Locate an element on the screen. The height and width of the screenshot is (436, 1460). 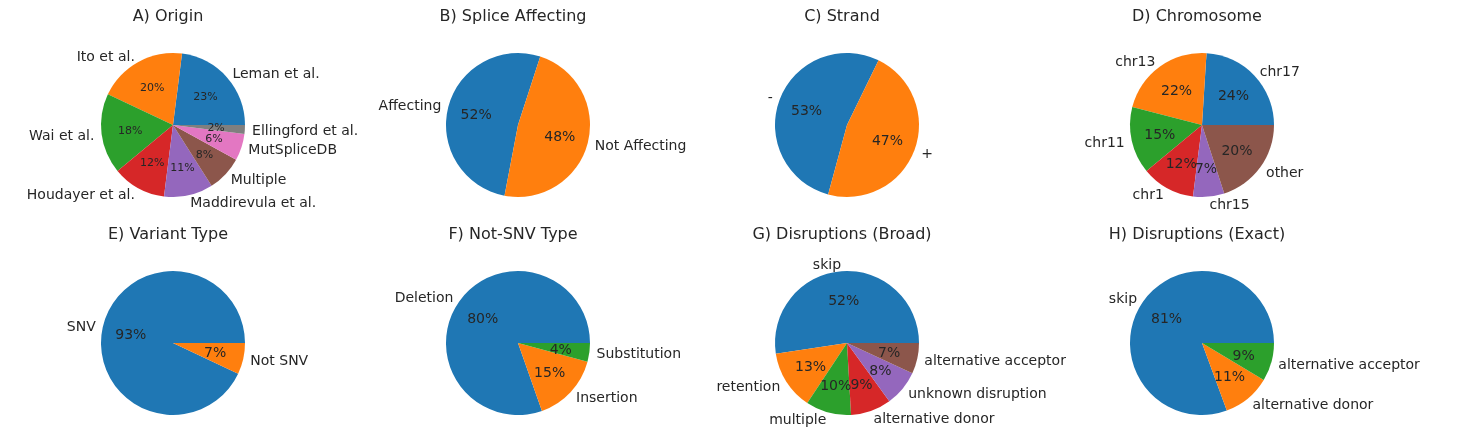
slice-label: Wai et al. is located at coordinates (62, 134).